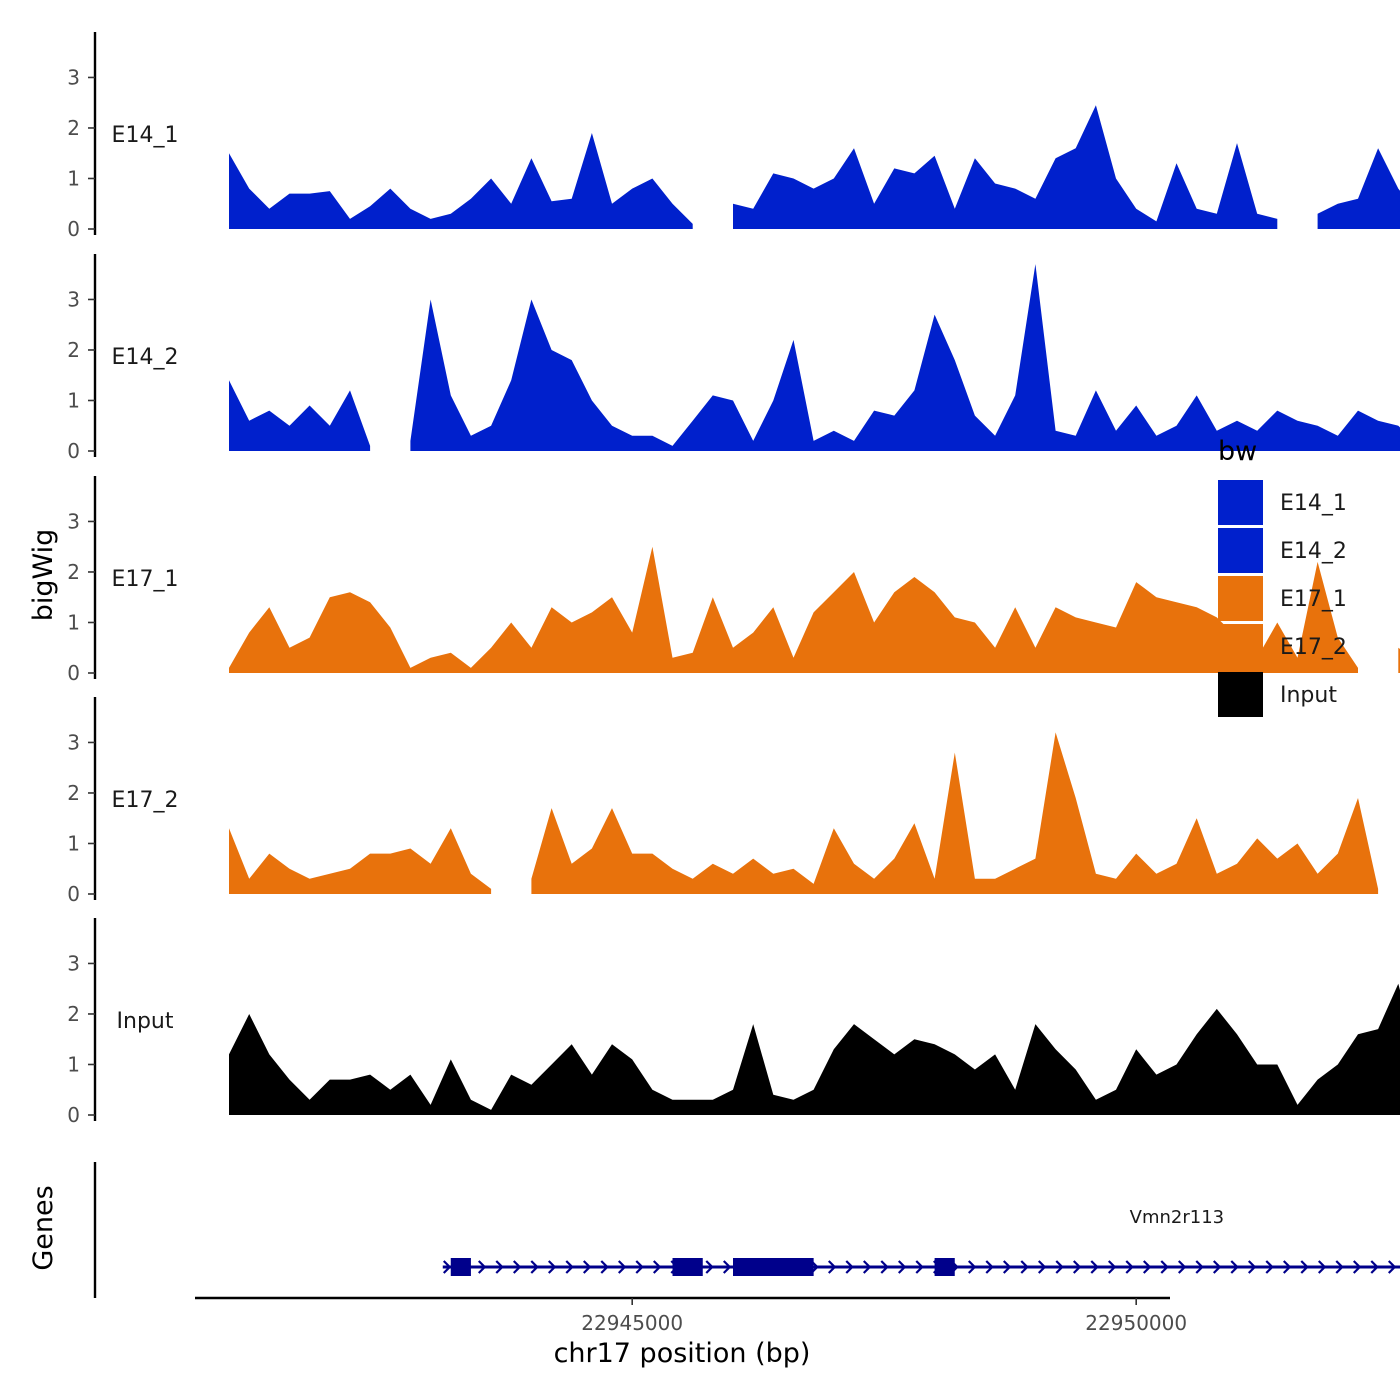  What do you see at coordinates (43, 1227) in the screenshot?
I see `genes-panel-label: Genes` at bounding box center [43, 1227].